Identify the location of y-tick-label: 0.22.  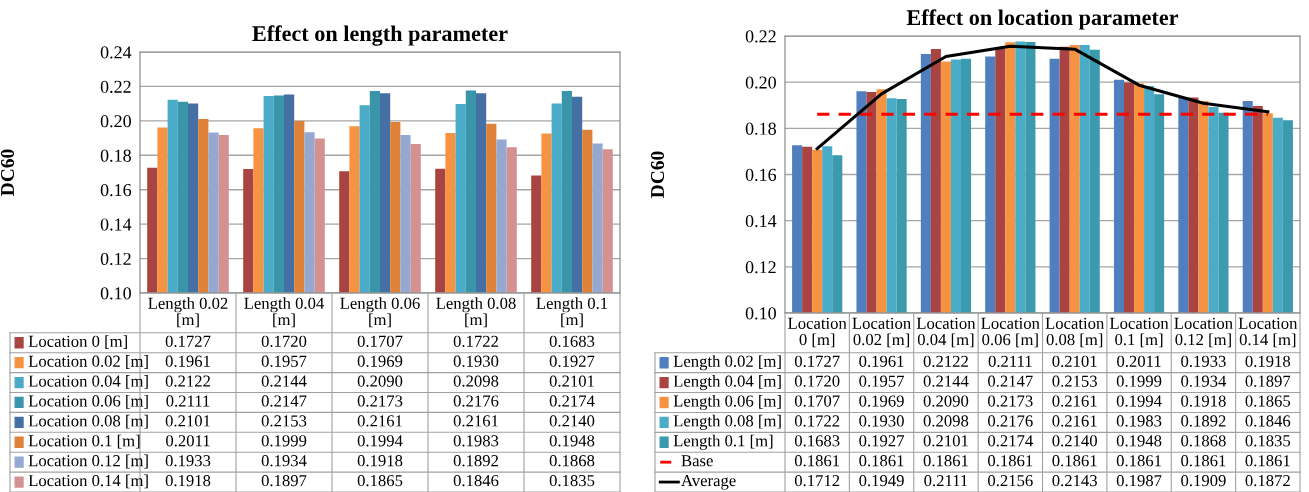
(115, 86).